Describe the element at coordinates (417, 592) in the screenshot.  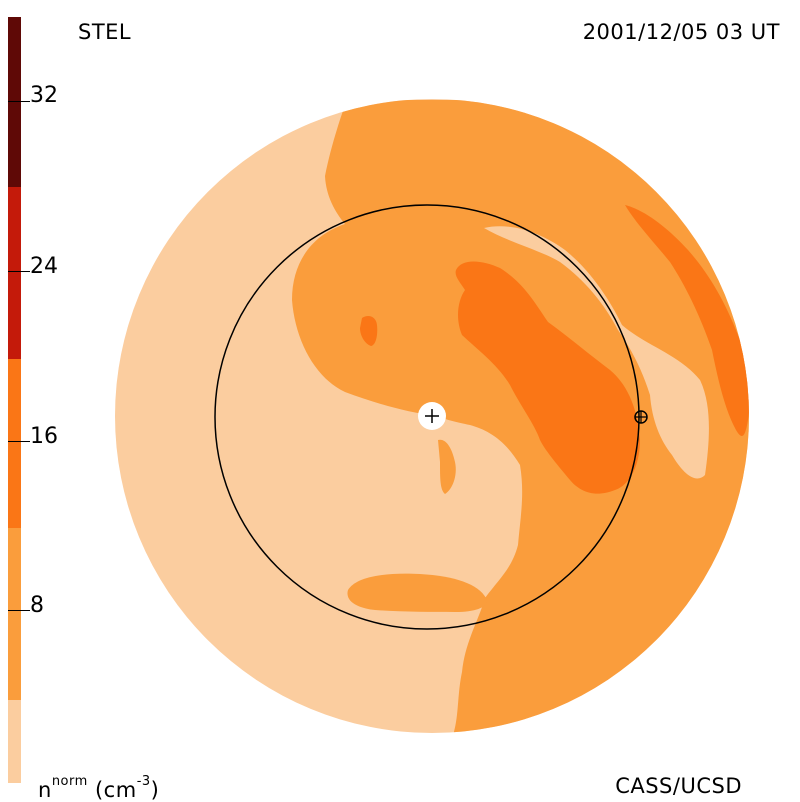
I see `region-light-blob-lower` at that location.